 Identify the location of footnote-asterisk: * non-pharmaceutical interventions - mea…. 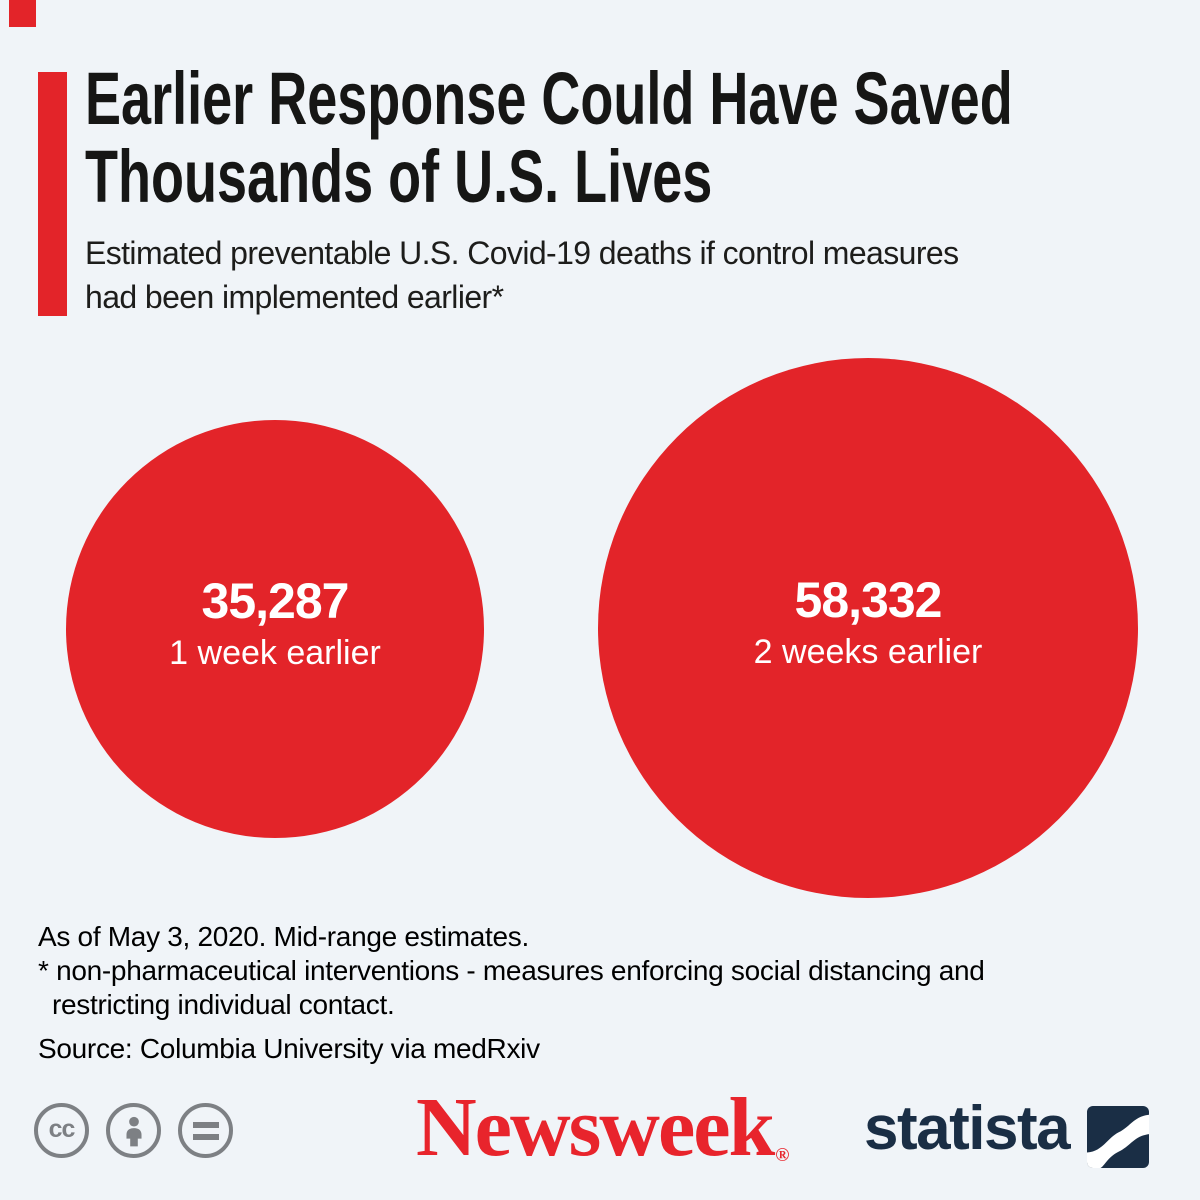
(511, 970).